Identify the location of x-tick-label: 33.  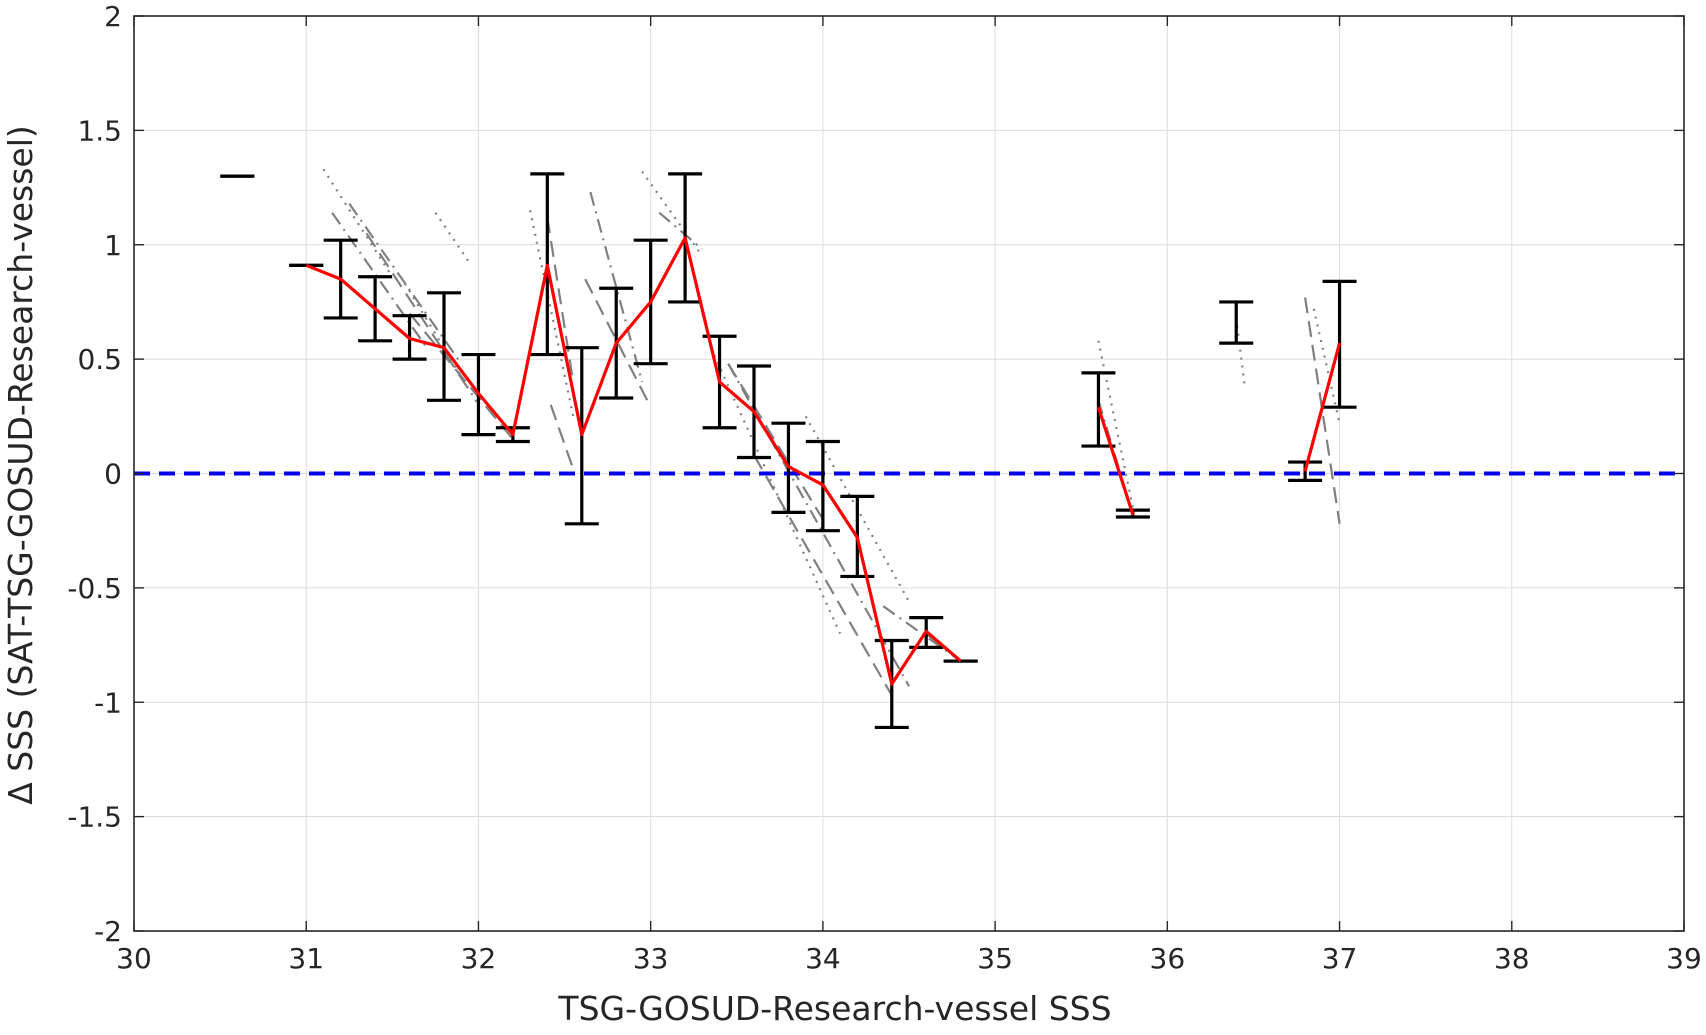
(651, 958).